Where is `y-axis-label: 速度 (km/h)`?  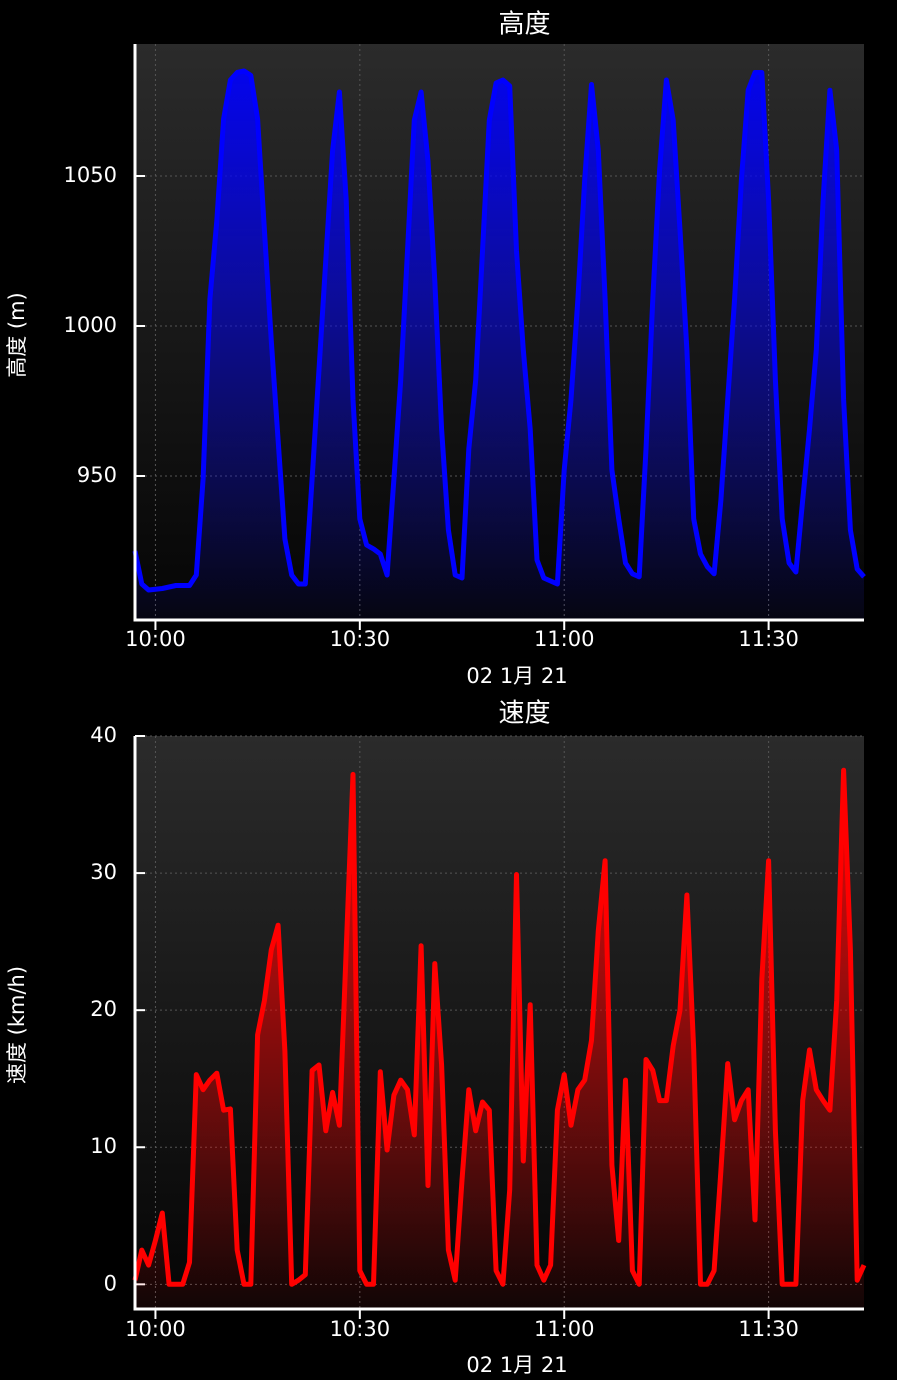
y-axis-label: 速度 (km/h) is located at coordinates (17, 1025).